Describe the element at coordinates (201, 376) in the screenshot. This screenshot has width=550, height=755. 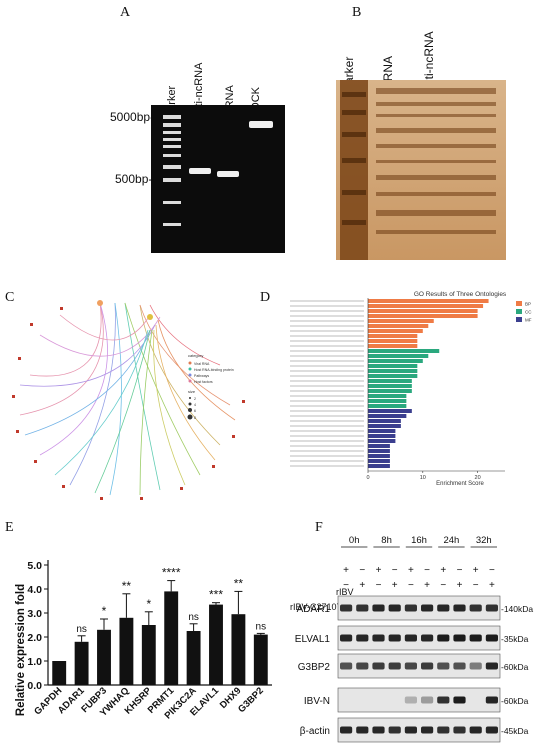
I see `legend-item-2: Pathways` at that location.